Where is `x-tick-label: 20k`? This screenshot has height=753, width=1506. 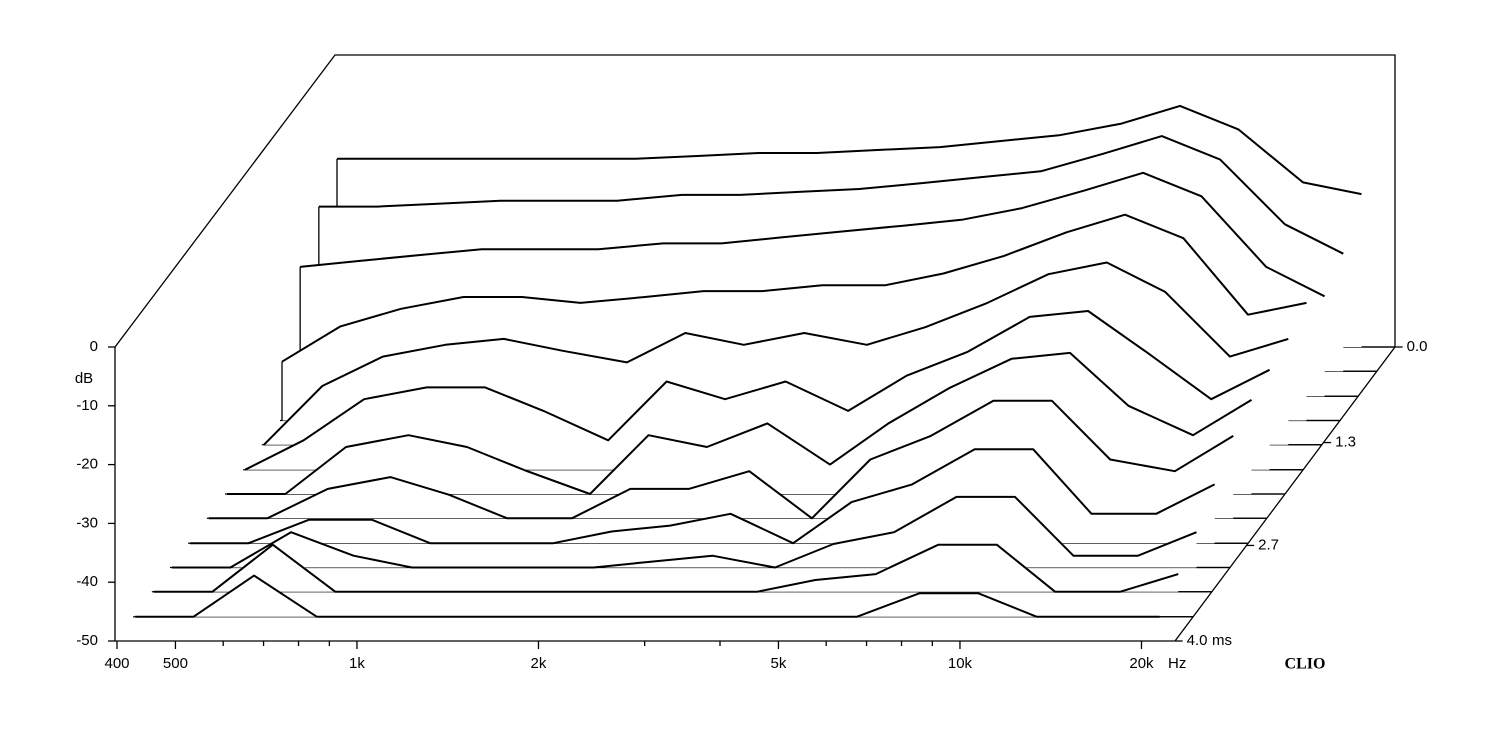 x-tick-label: 20k is located at coordinates (1141, 663).